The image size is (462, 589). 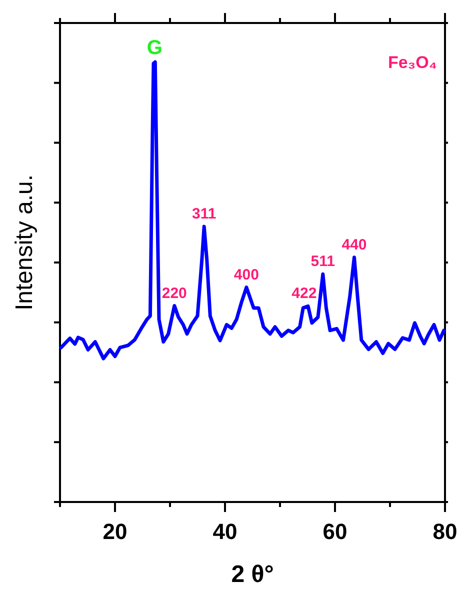 What do you see at coordinates (204, 214) in the screenshot?
I see `annotation: 311` at bounding box center [204, 214].